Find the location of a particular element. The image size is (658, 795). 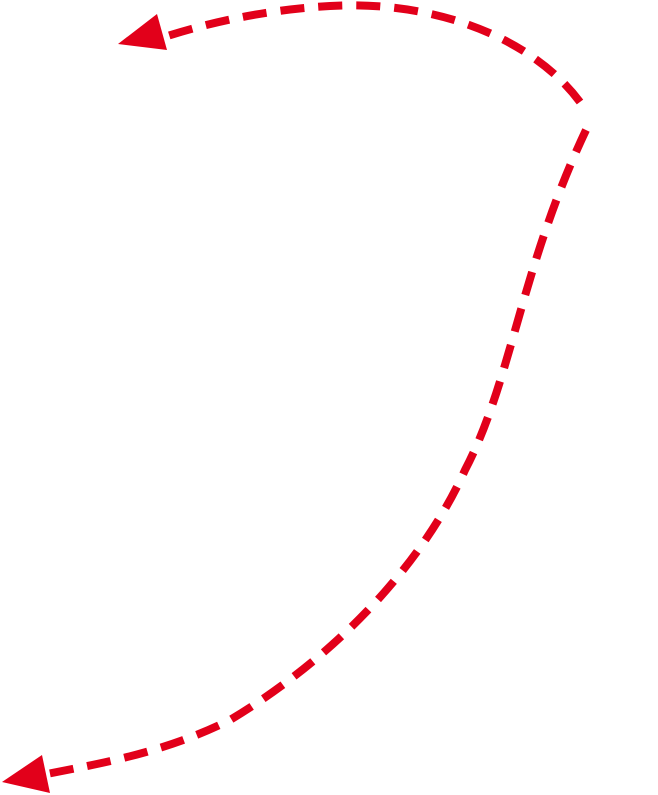

upper-arrowhead-icon is located at coordinates (142, 32).